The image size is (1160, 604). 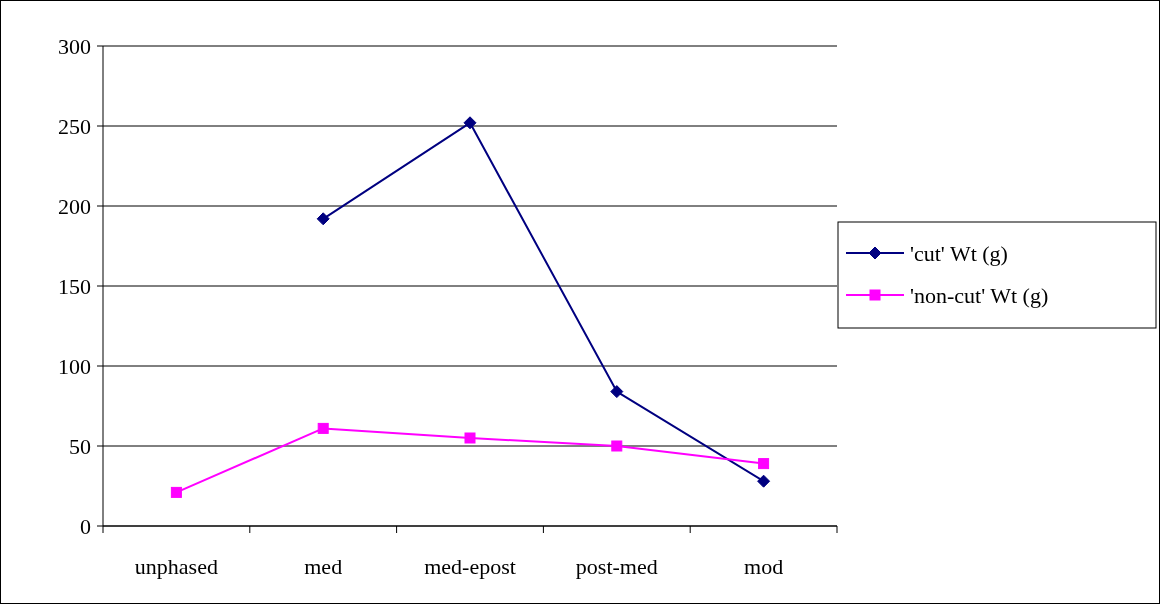 What do you see at coordinates (85, 526) in the screenshot?
I see `y-tick-label: 0` at bounding box center [85, 526].